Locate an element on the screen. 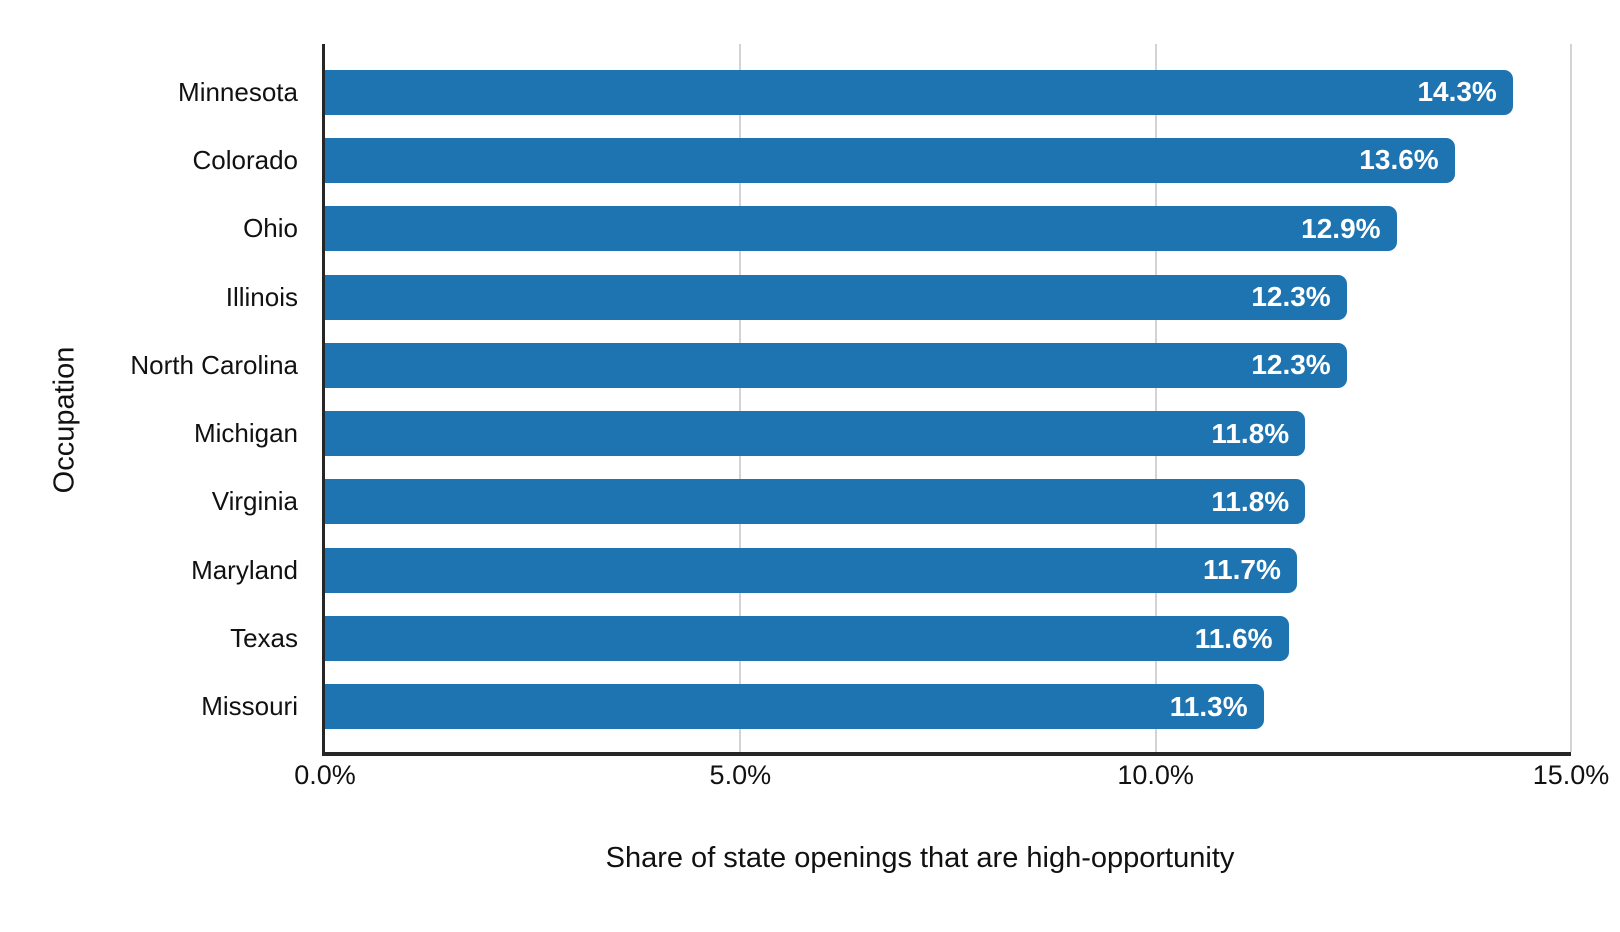 The image size is (1620, 932). bar-row: 12.9% is located at coordinates (948, 229).